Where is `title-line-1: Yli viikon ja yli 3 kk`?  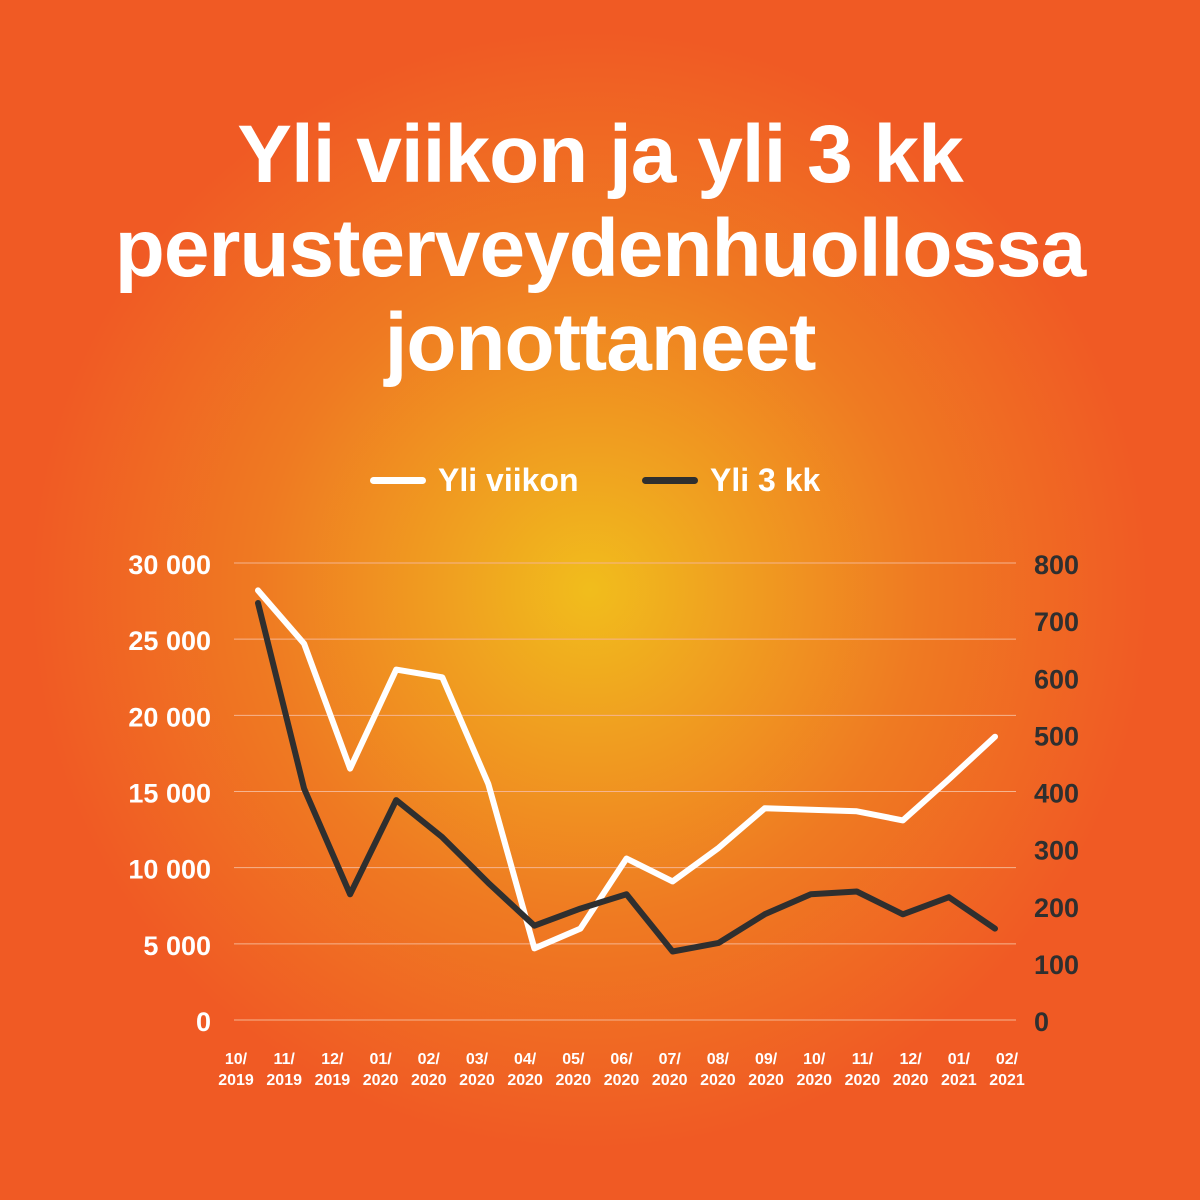
title-line-1: Yli viikon ja yli 3 kk is located at coordinates (600, 154).